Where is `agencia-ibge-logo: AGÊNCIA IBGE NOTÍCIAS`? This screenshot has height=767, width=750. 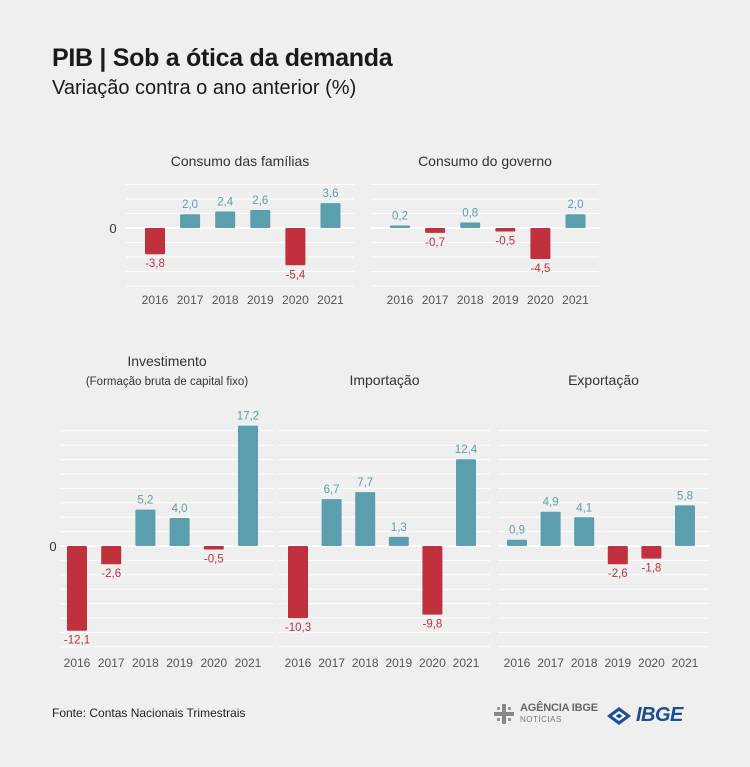 agencia-ibge-logo: AGÊNCIA IBGE NOTÍCIAS is located at coordinates (545, 714).